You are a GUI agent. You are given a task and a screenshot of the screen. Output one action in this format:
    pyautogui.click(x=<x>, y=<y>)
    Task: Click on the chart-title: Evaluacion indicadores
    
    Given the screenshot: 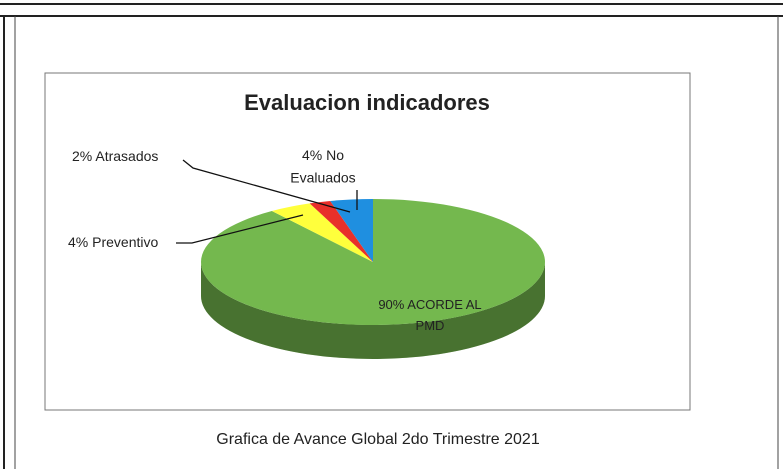 What is the action you would take?
    pyautogui.click(x=367, y=102)
    